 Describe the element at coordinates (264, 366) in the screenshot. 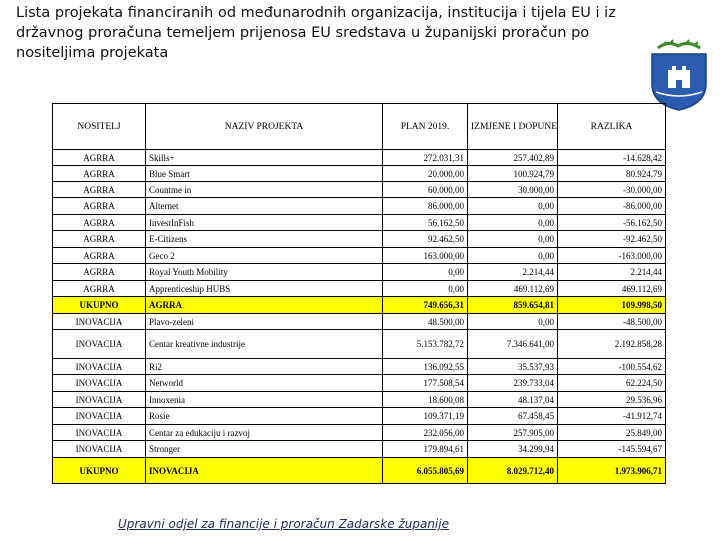

I see `table-cell: Ri2` at that location.